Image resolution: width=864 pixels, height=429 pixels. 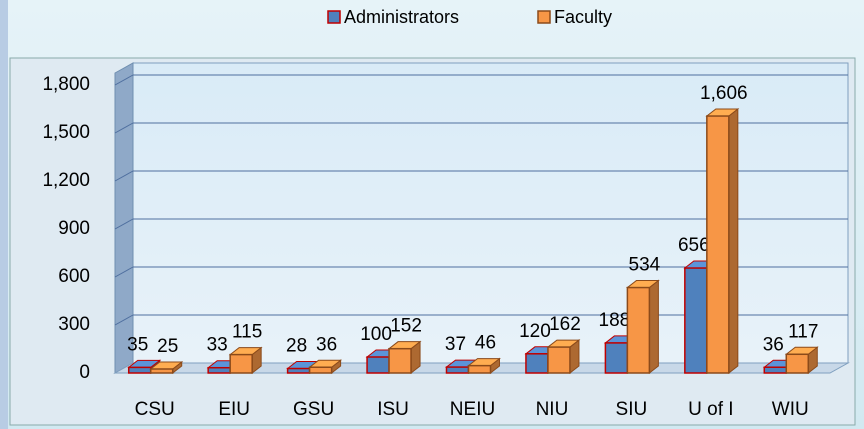 What do you see at coordinates (4, 214) in the screenshot?
I see `left-edge` at bounding box center [4, 214].